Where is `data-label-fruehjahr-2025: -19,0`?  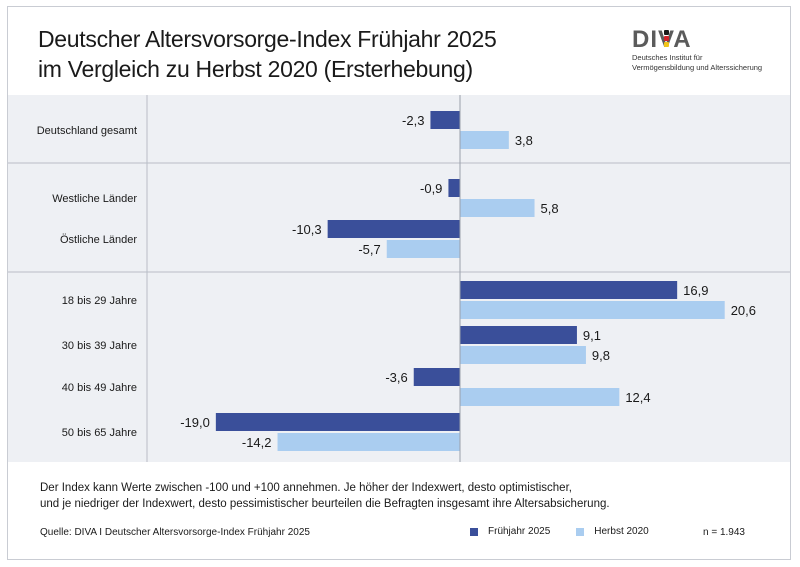 data-label-fruehjahr-2025: -19,0 is located at coordinates (195, 422).